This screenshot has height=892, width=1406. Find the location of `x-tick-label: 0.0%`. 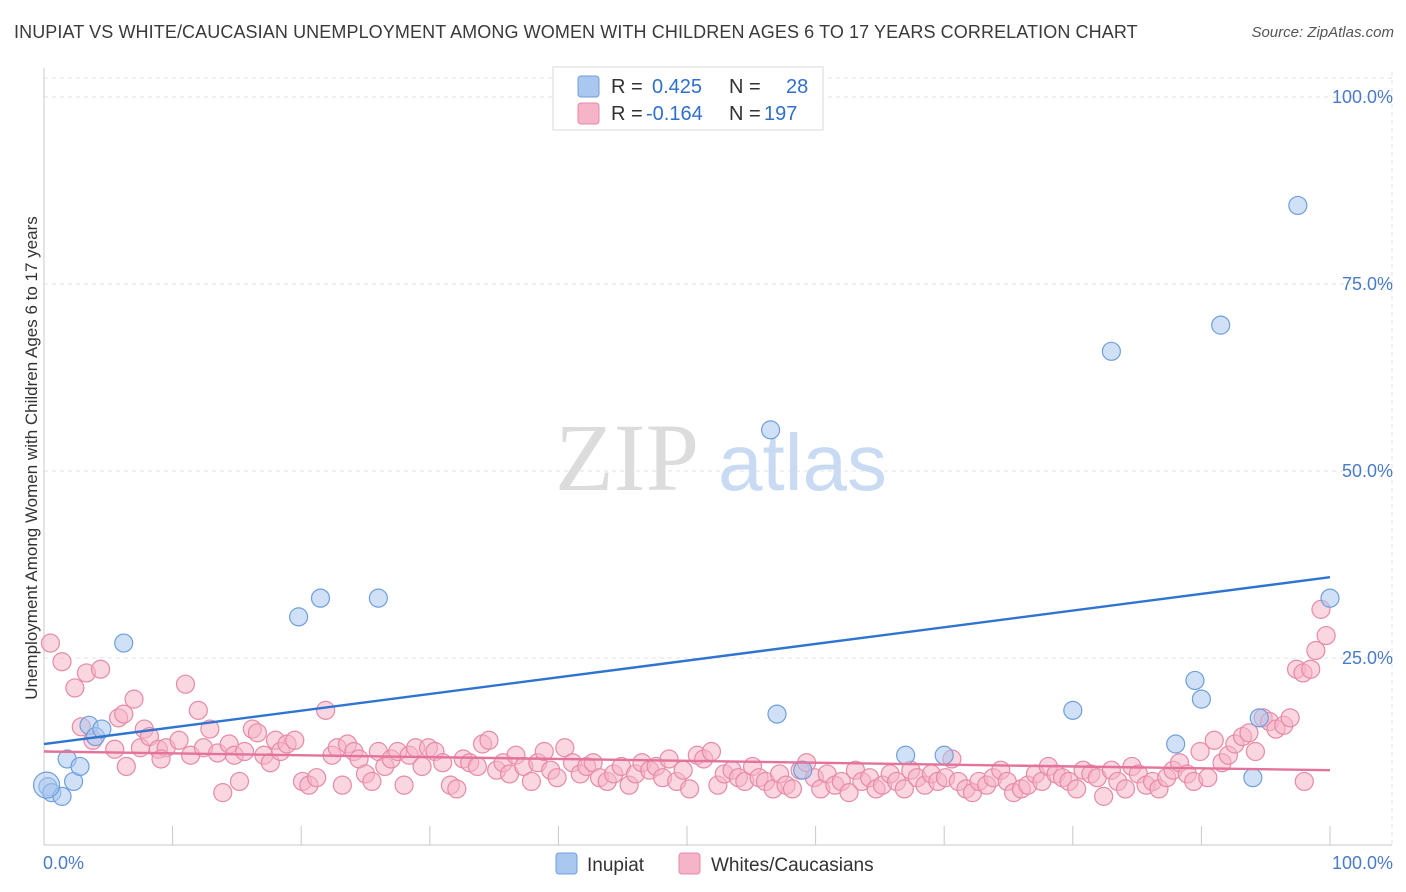

x-tick-label: 0.0% is located at coordinates (63, 863).